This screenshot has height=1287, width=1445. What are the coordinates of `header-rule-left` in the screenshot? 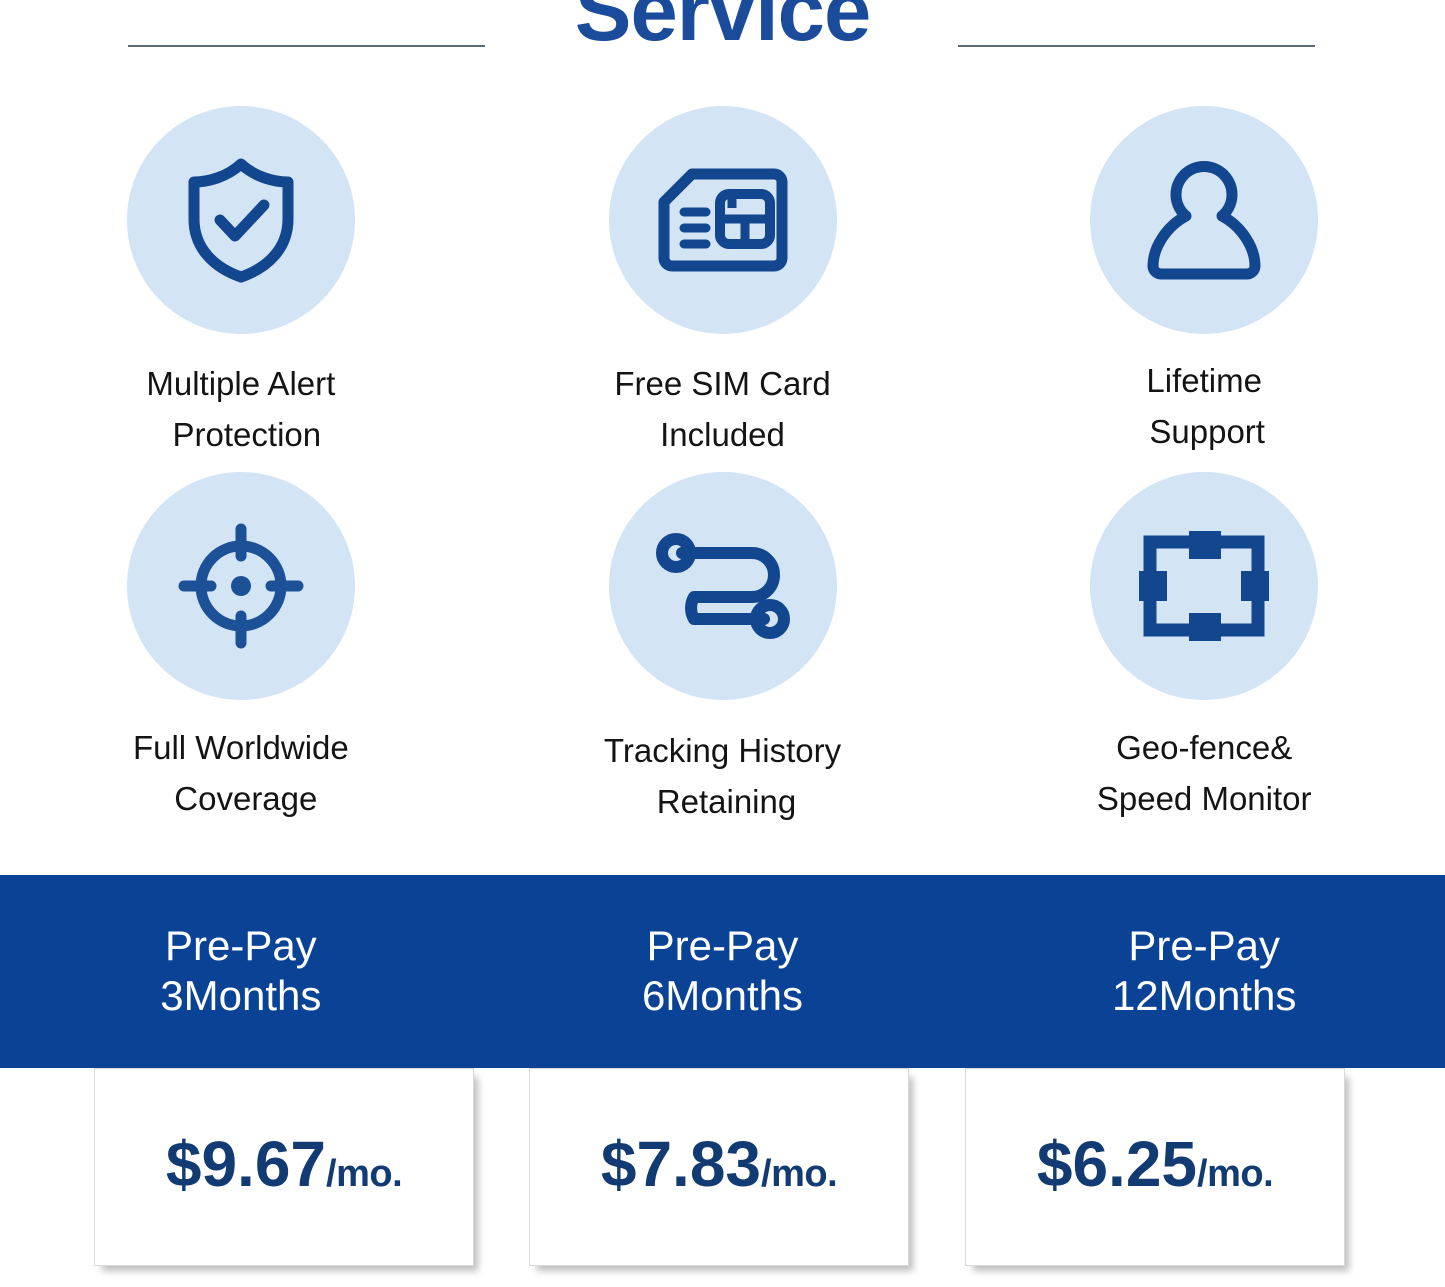 It's located at (306, 46).